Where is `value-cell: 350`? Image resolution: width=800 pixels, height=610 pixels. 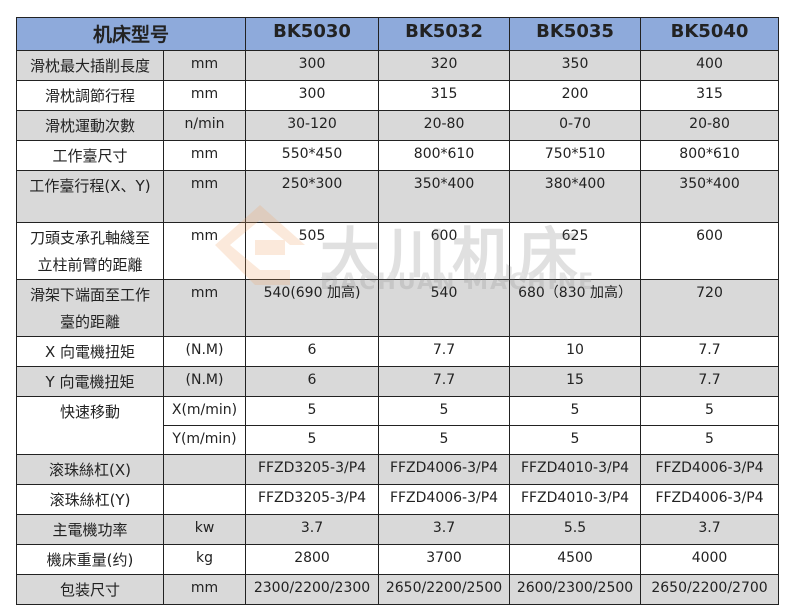
value-cell: 350 is located at coordinates (575, 65).